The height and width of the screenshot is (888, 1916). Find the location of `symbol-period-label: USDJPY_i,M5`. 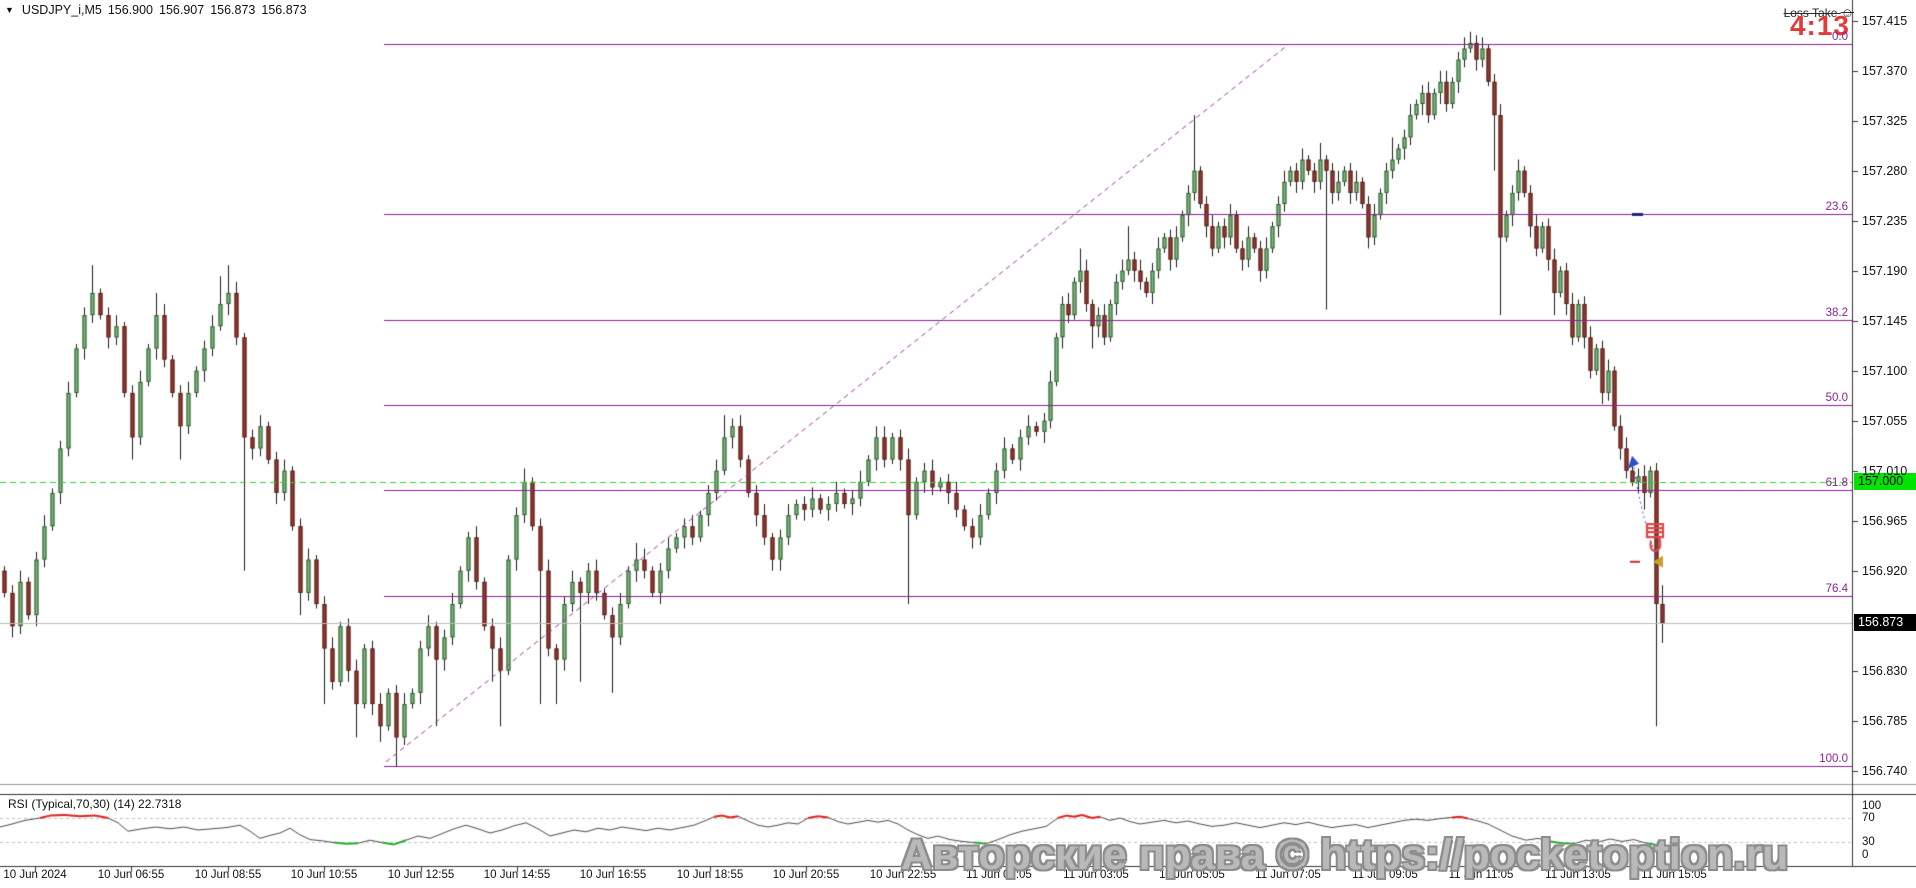

symbol-period-label: USDJPY_i,M5 is located at coordinates (61, 10).